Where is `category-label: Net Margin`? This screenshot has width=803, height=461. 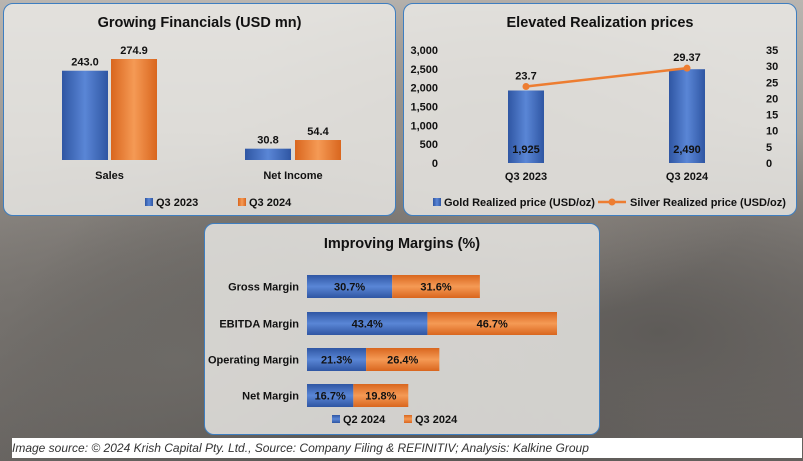 category-label: Net Margin is located at coordinates (270, 397).